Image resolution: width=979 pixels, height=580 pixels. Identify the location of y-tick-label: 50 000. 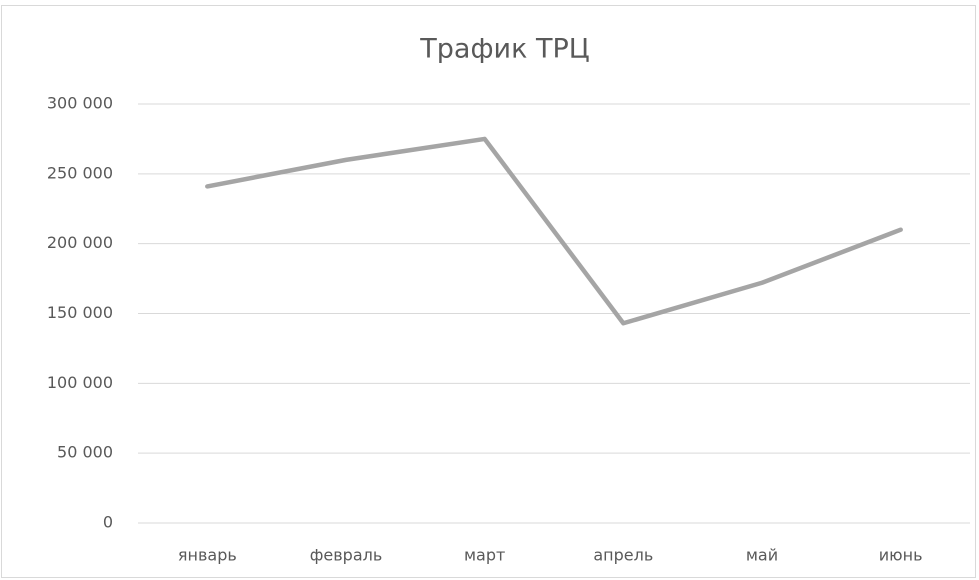
(85, 452).